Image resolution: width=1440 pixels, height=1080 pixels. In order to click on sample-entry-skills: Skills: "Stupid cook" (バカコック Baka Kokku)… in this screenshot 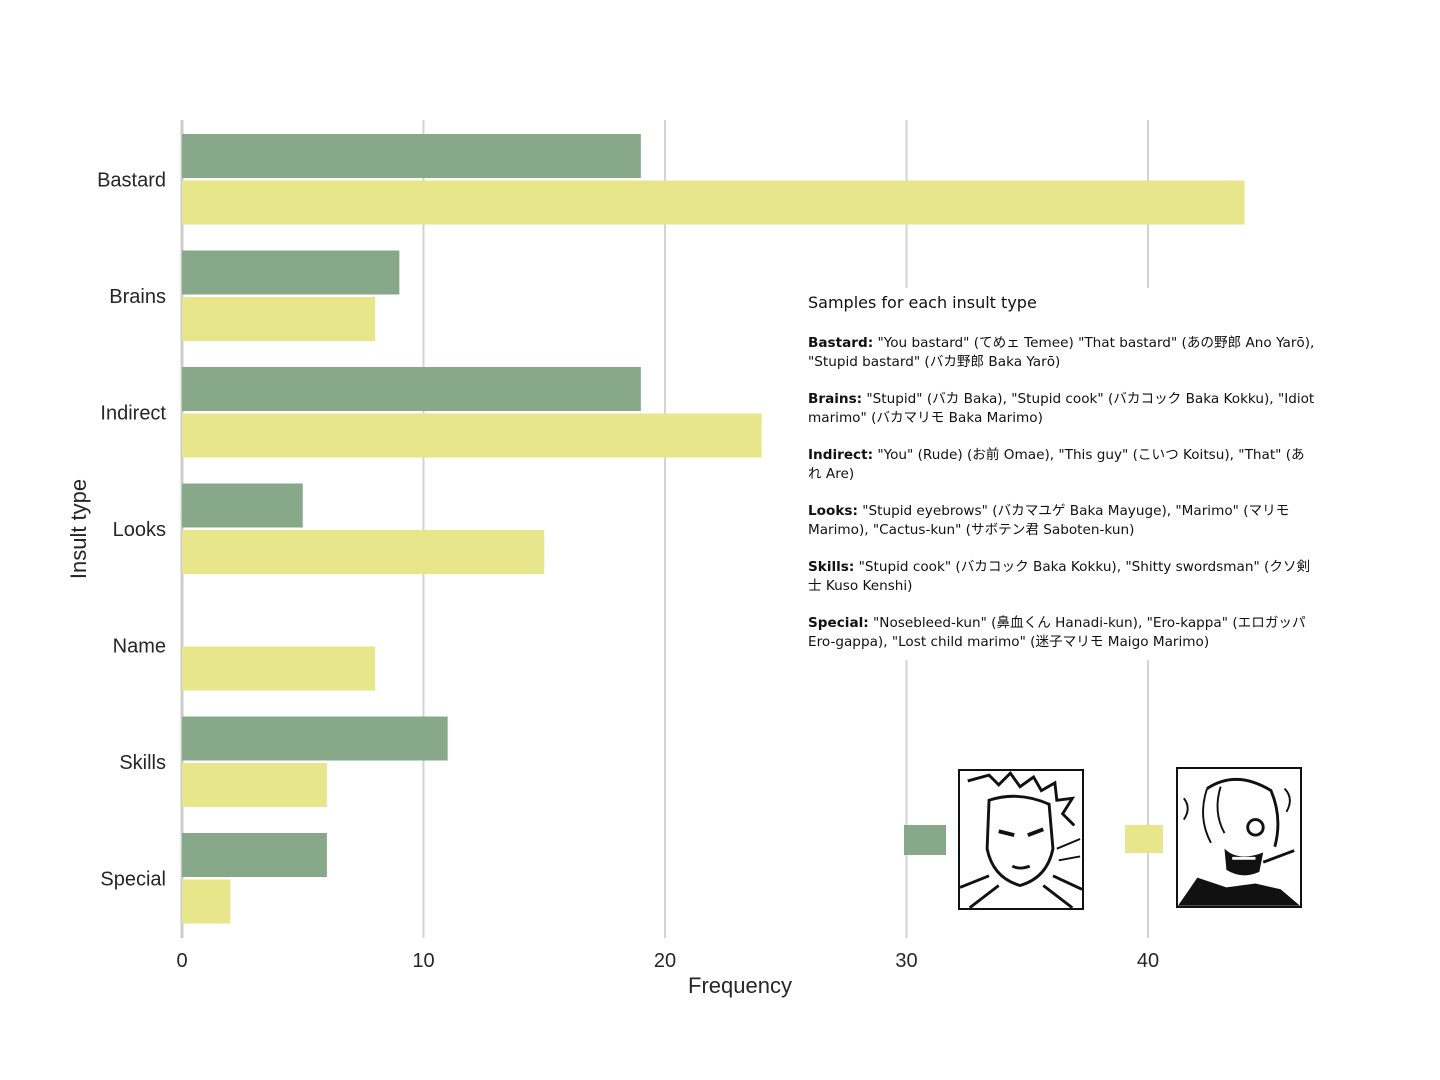, I will do `click(1062, 577)`.